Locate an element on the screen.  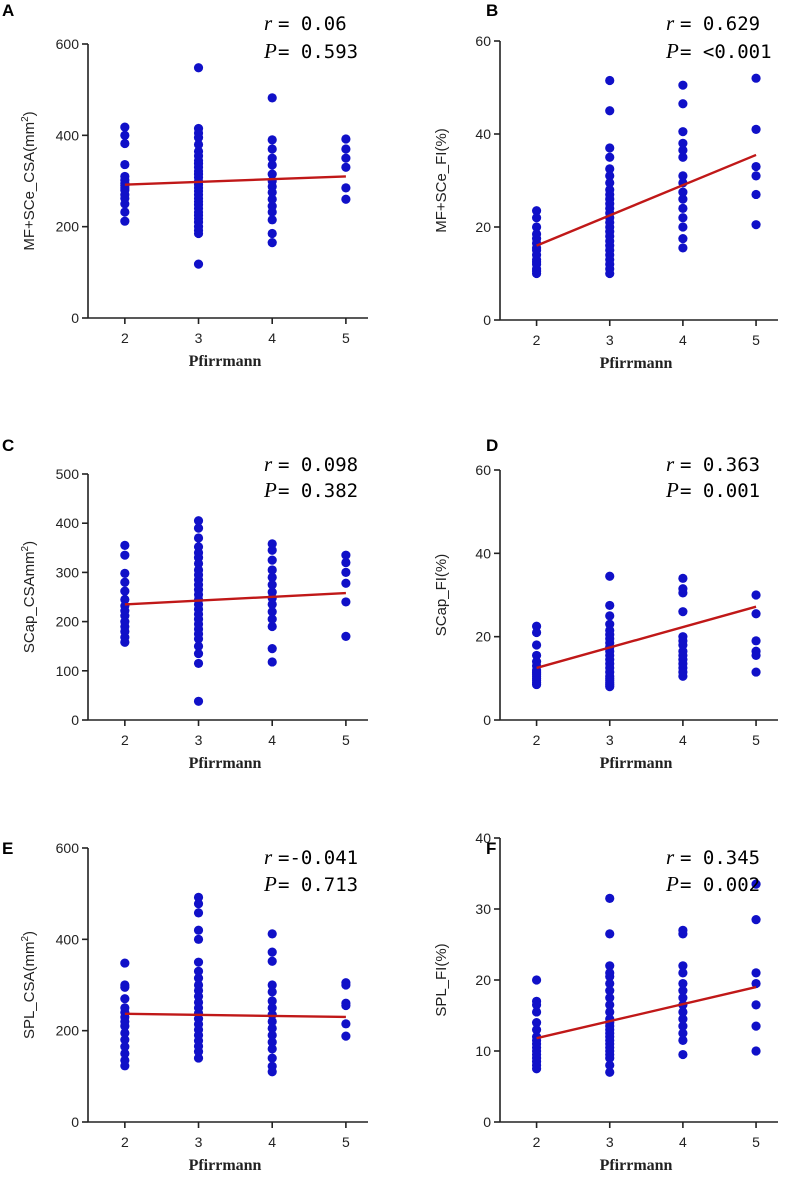
y-axis-label-main: MF+SCe_CSA(mm is located at coordinates (29, 186).